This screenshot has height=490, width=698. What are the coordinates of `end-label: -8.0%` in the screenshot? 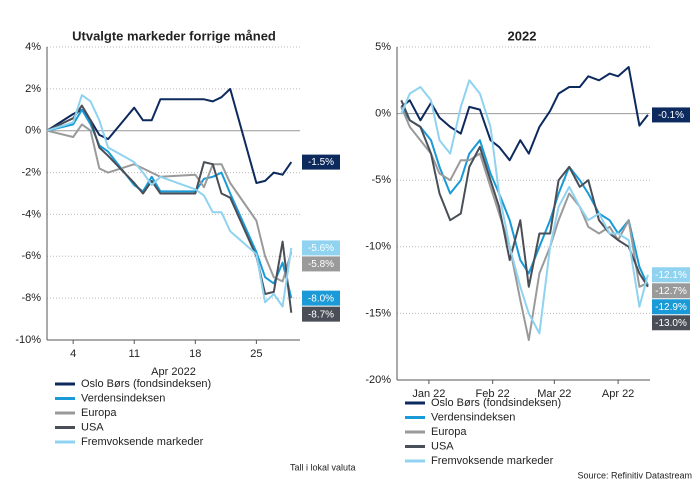 It's located at (321, 298).